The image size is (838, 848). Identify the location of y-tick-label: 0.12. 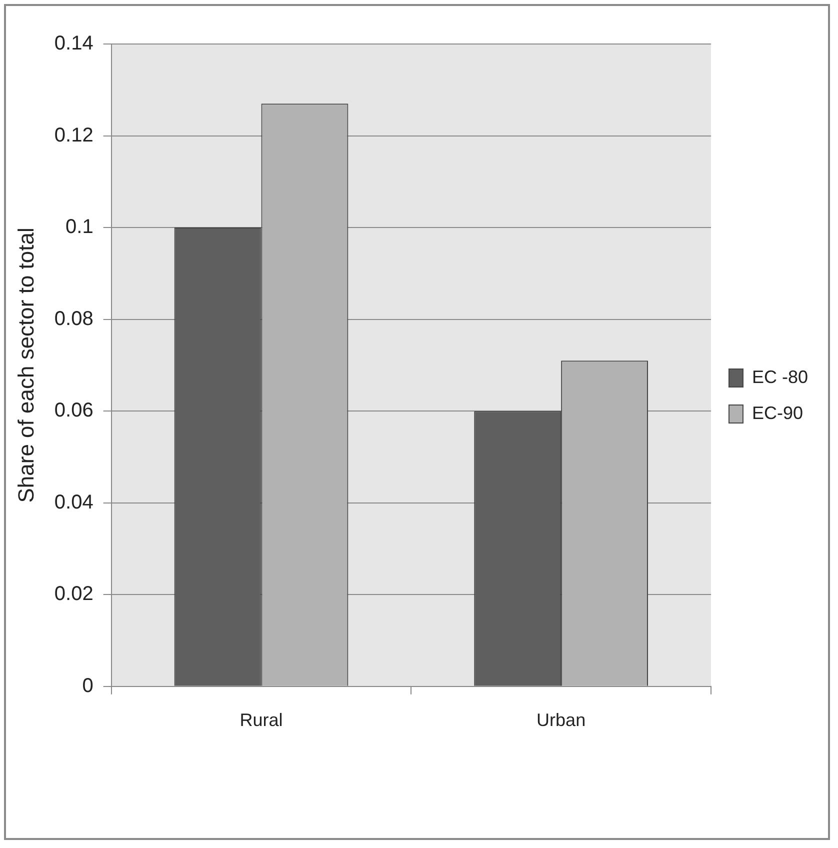
(74, 135).